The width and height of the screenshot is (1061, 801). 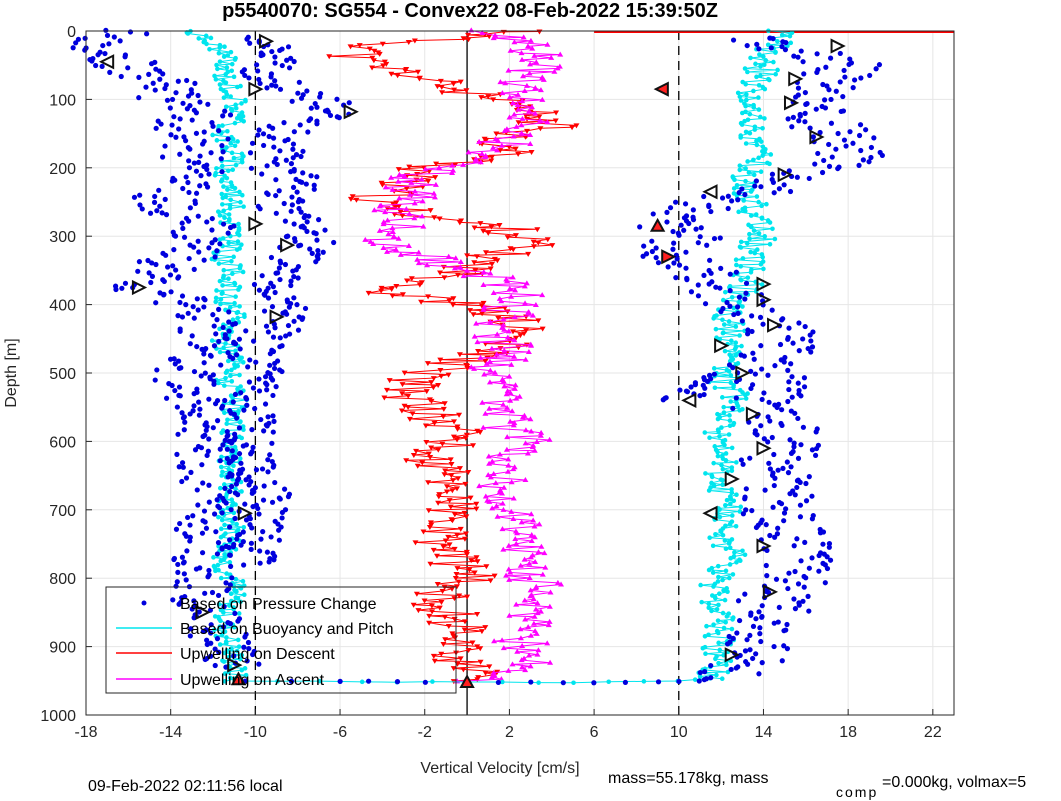 I want to click on y-tick-label: 100, so click(x=62, y=100).